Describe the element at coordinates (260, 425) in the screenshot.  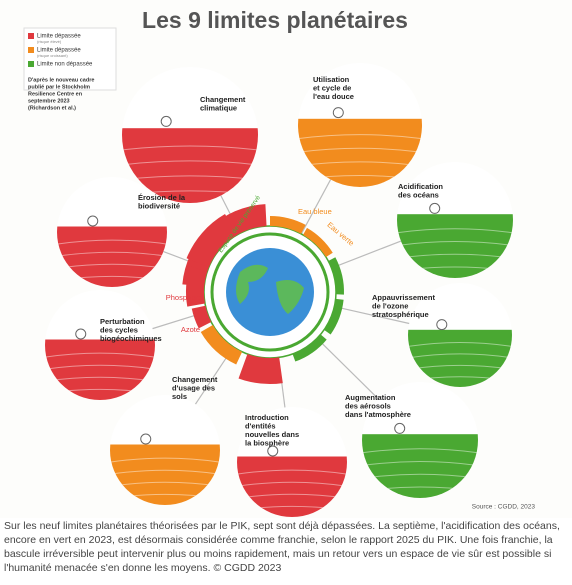
I see `node-label: d'entités` at that location.